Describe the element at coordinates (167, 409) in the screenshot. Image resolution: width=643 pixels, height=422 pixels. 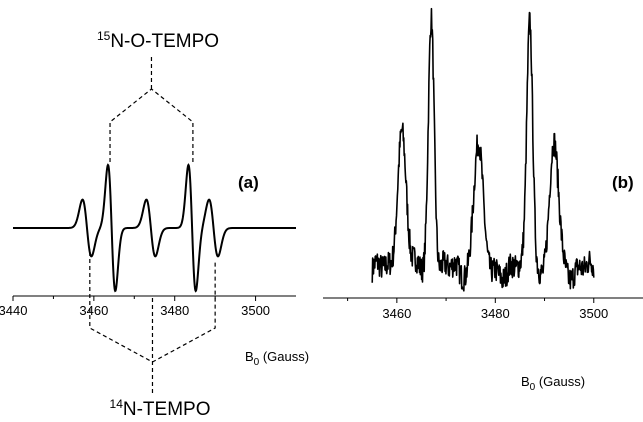
I see `bottom-annotation-text: N-TEMPO` at that location.